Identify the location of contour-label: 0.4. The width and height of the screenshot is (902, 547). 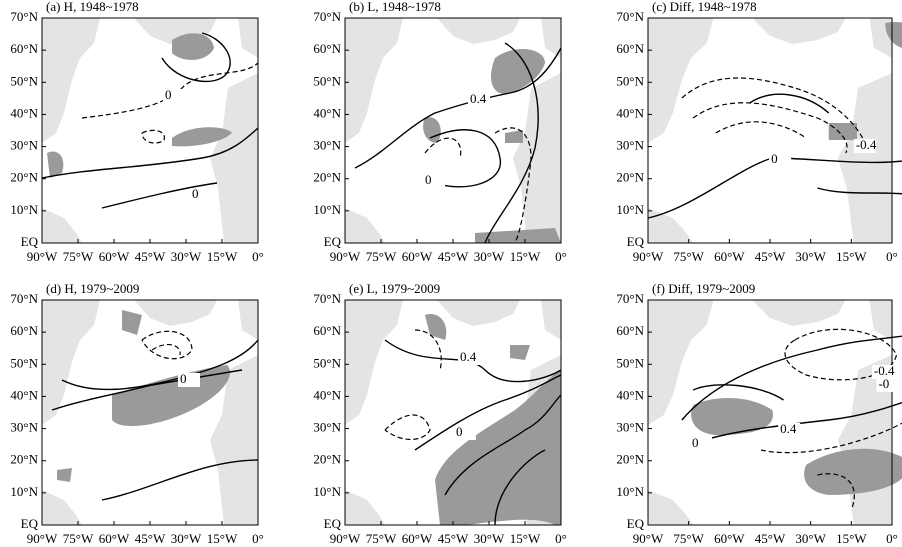
(478, 98).